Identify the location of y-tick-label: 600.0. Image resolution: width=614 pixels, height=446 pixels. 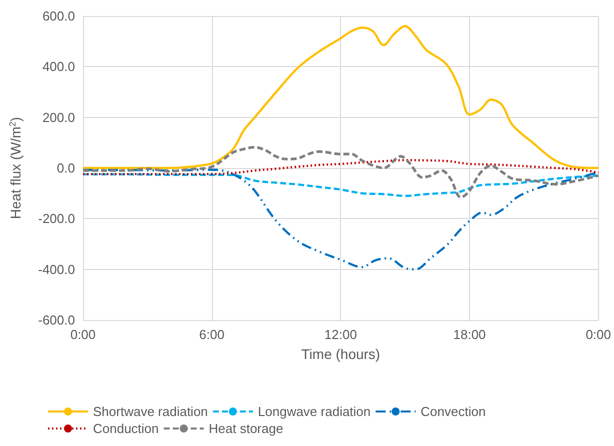
(58, 16).